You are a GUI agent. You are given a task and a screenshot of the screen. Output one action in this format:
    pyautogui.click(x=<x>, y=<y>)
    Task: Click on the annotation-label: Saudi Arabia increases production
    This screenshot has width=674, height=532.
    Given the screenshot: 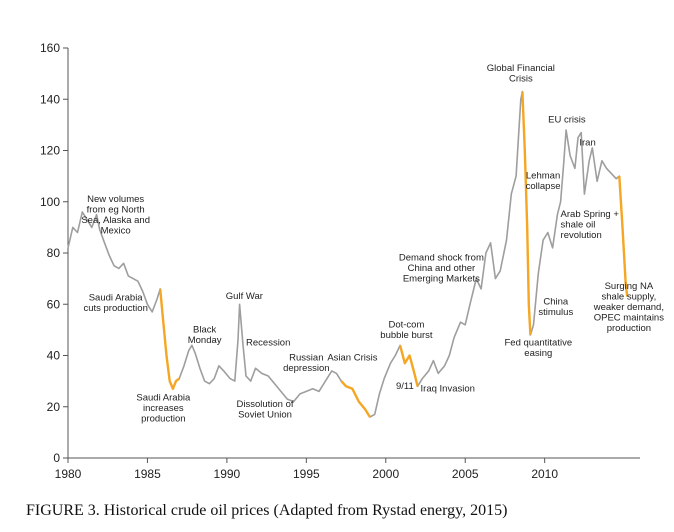 What is the action you would take?
    pyautogui.click(x=163, y=408)
    